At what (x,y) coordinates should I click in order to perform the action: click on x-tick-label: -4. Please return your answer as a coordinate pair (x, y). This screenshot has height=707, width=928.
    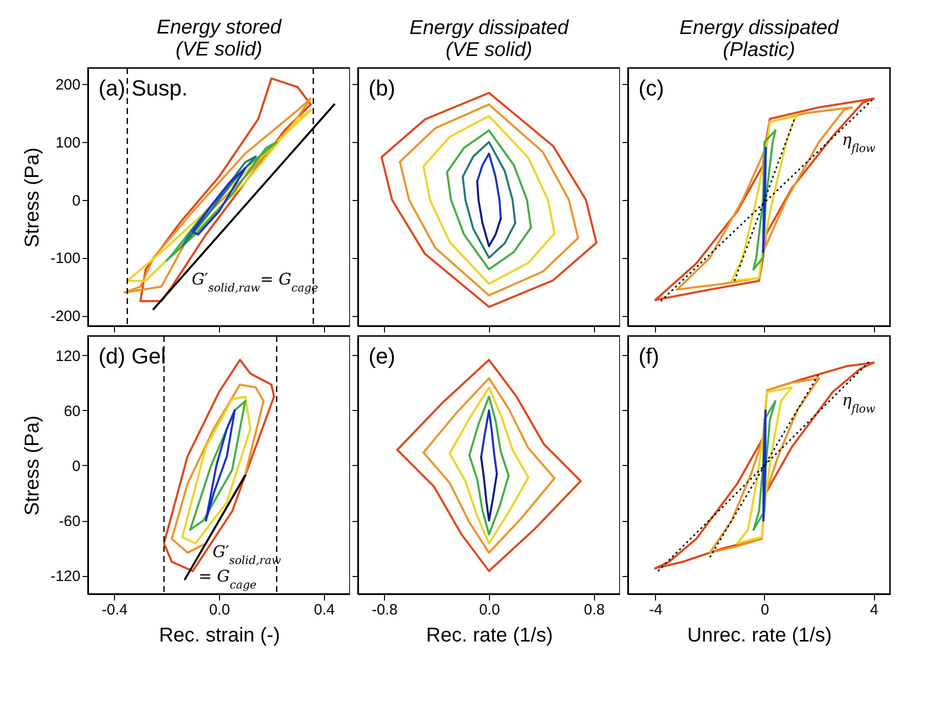
    Looking at the image, I should click on (655, 610).